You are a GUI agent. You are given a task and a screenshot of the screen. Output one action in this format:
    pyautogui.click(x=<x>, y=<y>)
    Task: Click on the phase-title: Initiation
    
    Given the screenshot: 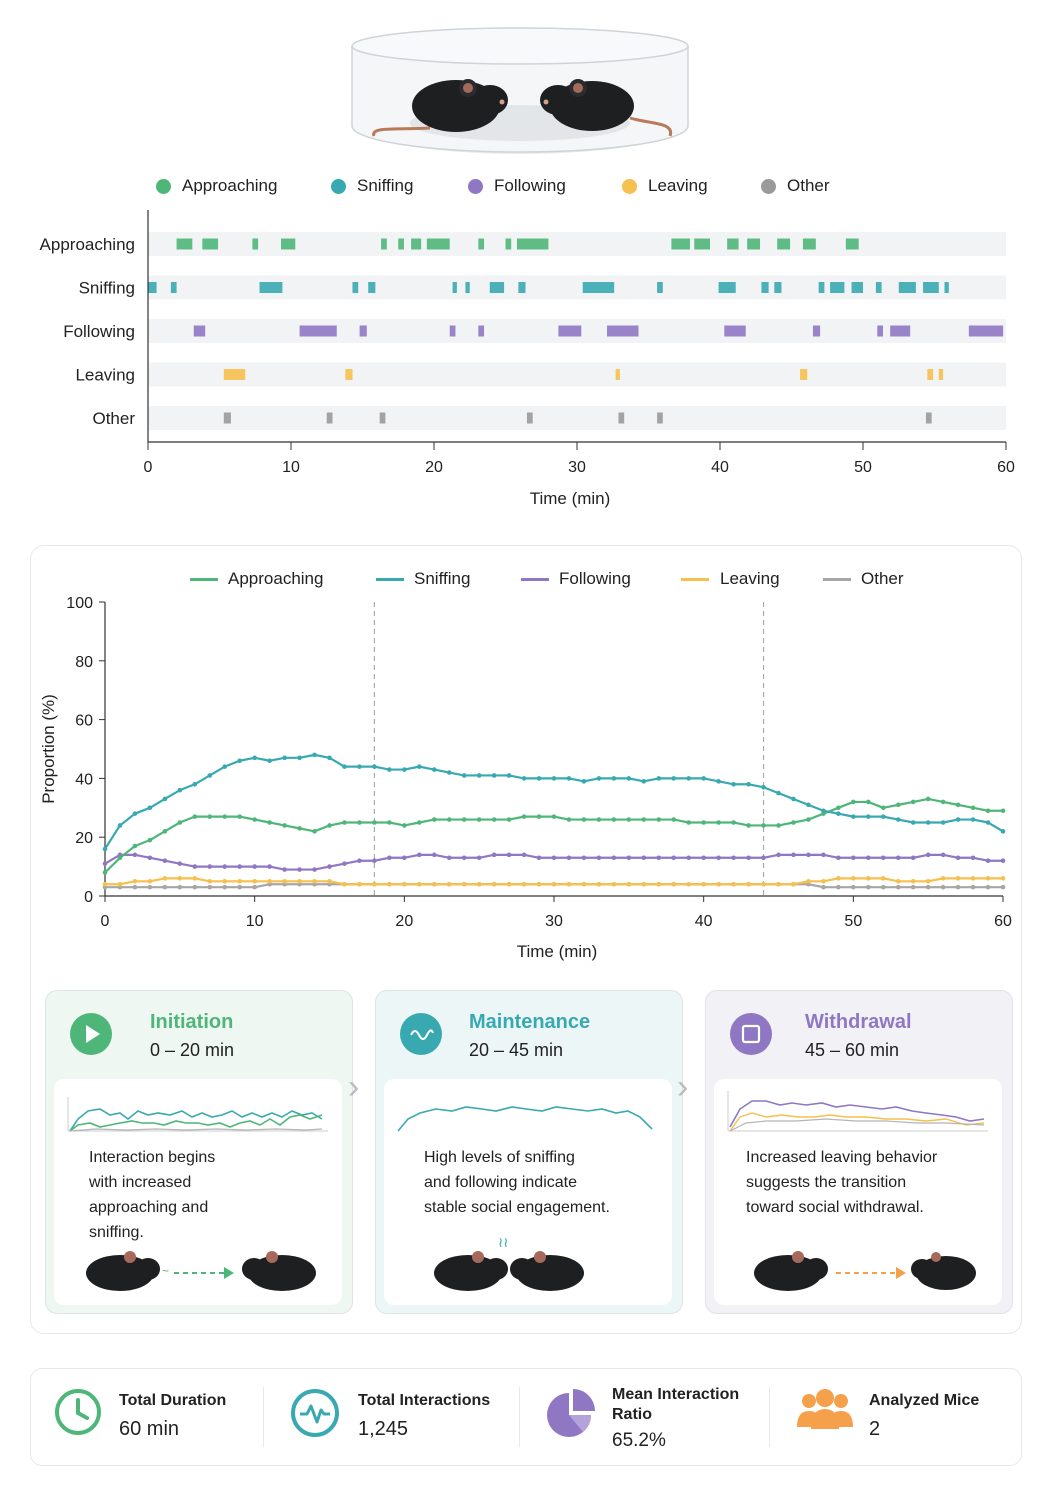 What is the action you would take?
    pyautogui.click(x=192, y=1022)
    